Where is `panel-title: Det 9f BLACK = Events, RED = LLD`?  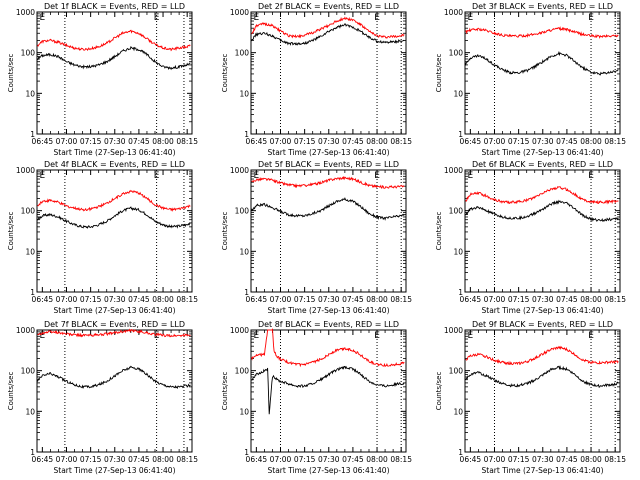
panel-title: Det 9f BLACK = Events, RED = LLD is located at coordinates (542, 324).